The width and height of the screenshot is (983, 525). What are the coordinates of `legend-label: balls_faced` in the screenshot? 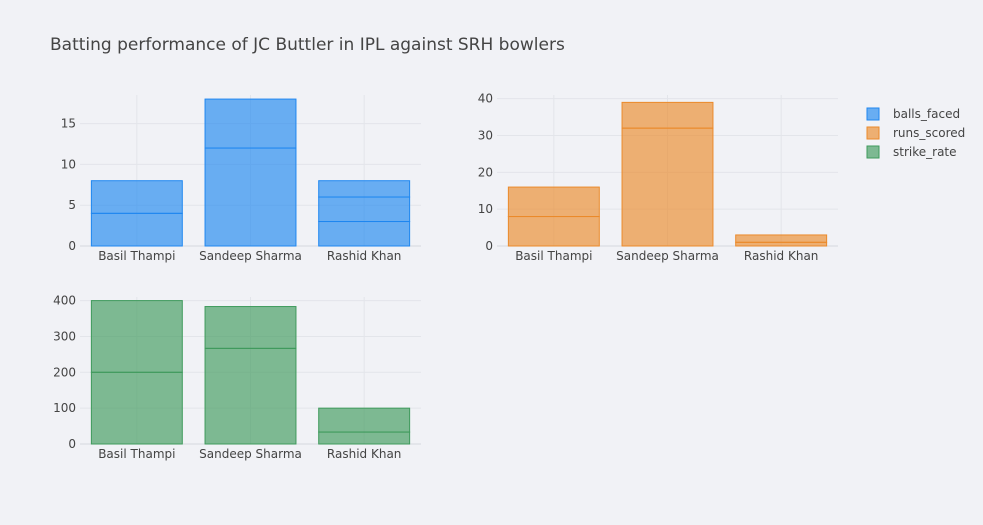 It's located at (926, 114).